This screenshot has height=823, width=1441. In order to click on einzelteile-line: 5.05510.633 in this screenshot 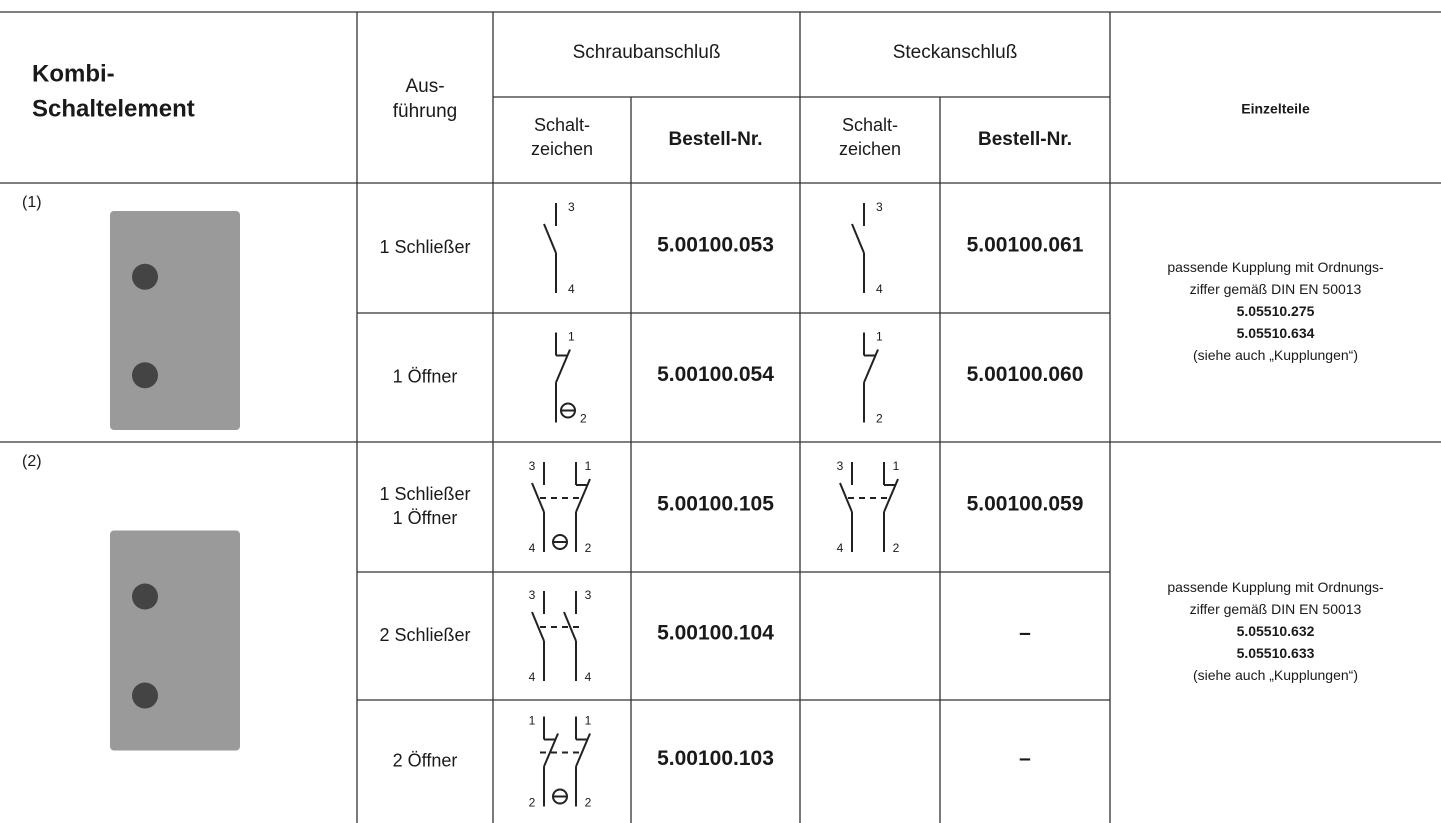, I will do `click(1276, 653)`.